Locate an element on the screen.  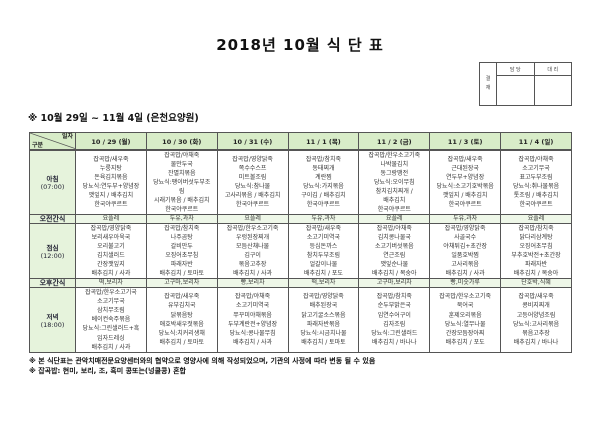
menu-item: 보리새우아욱국 is located at coordinates (111, 237).